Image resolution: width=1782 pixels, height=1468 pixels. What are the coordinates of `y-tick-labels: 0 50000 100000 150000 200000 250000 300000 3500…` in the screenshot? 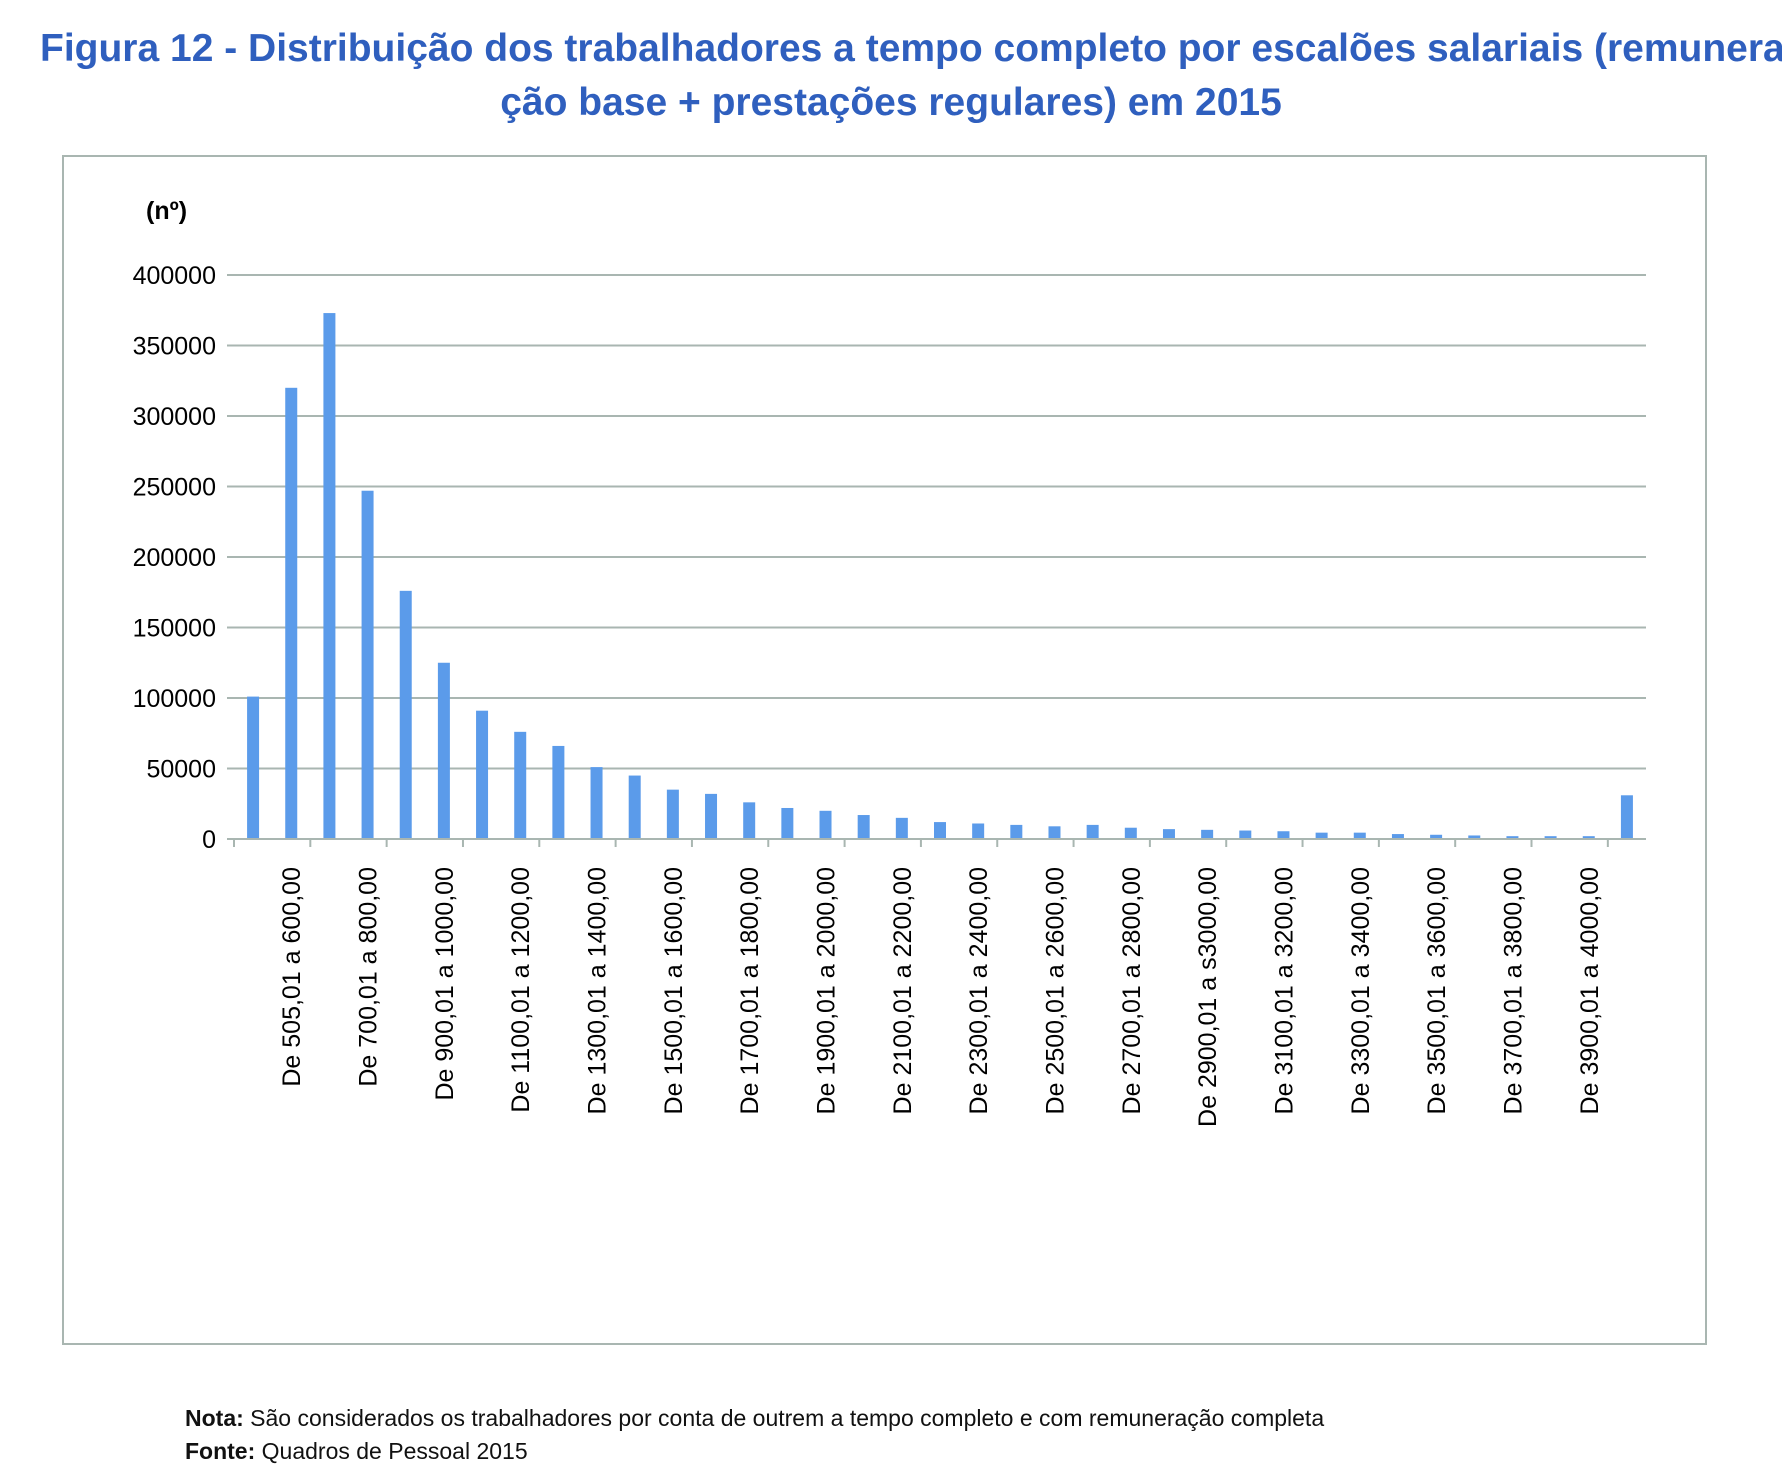 It's located at (174, 558).